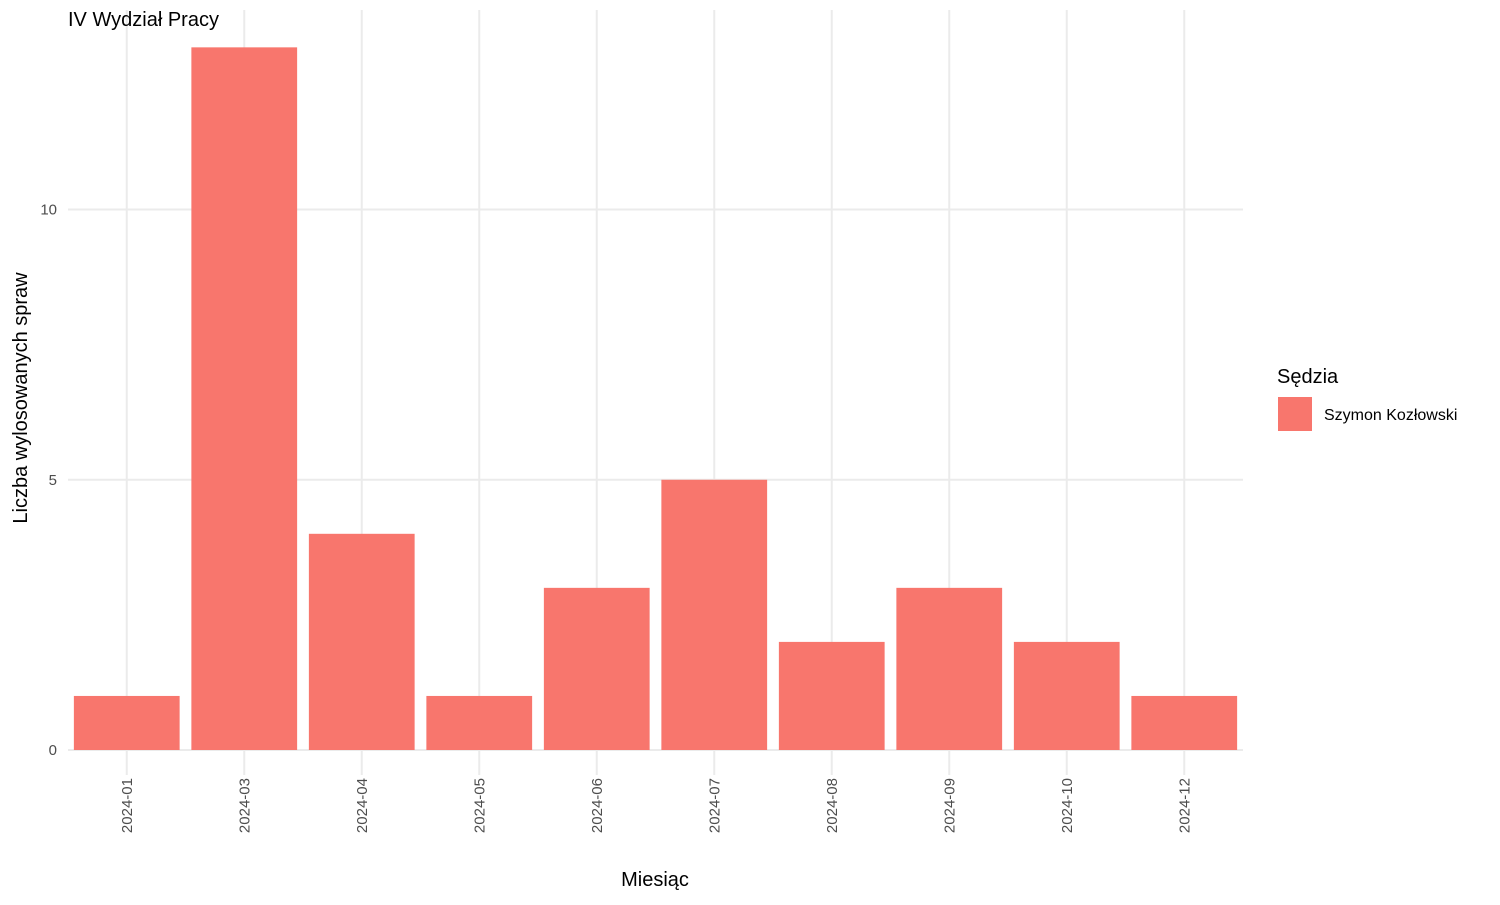 The image size is (1500, 905). Describe the element at coordinates (832, 805) in the screenshot. I see `x-tick-label-2024-08: 2024-08` at that location.